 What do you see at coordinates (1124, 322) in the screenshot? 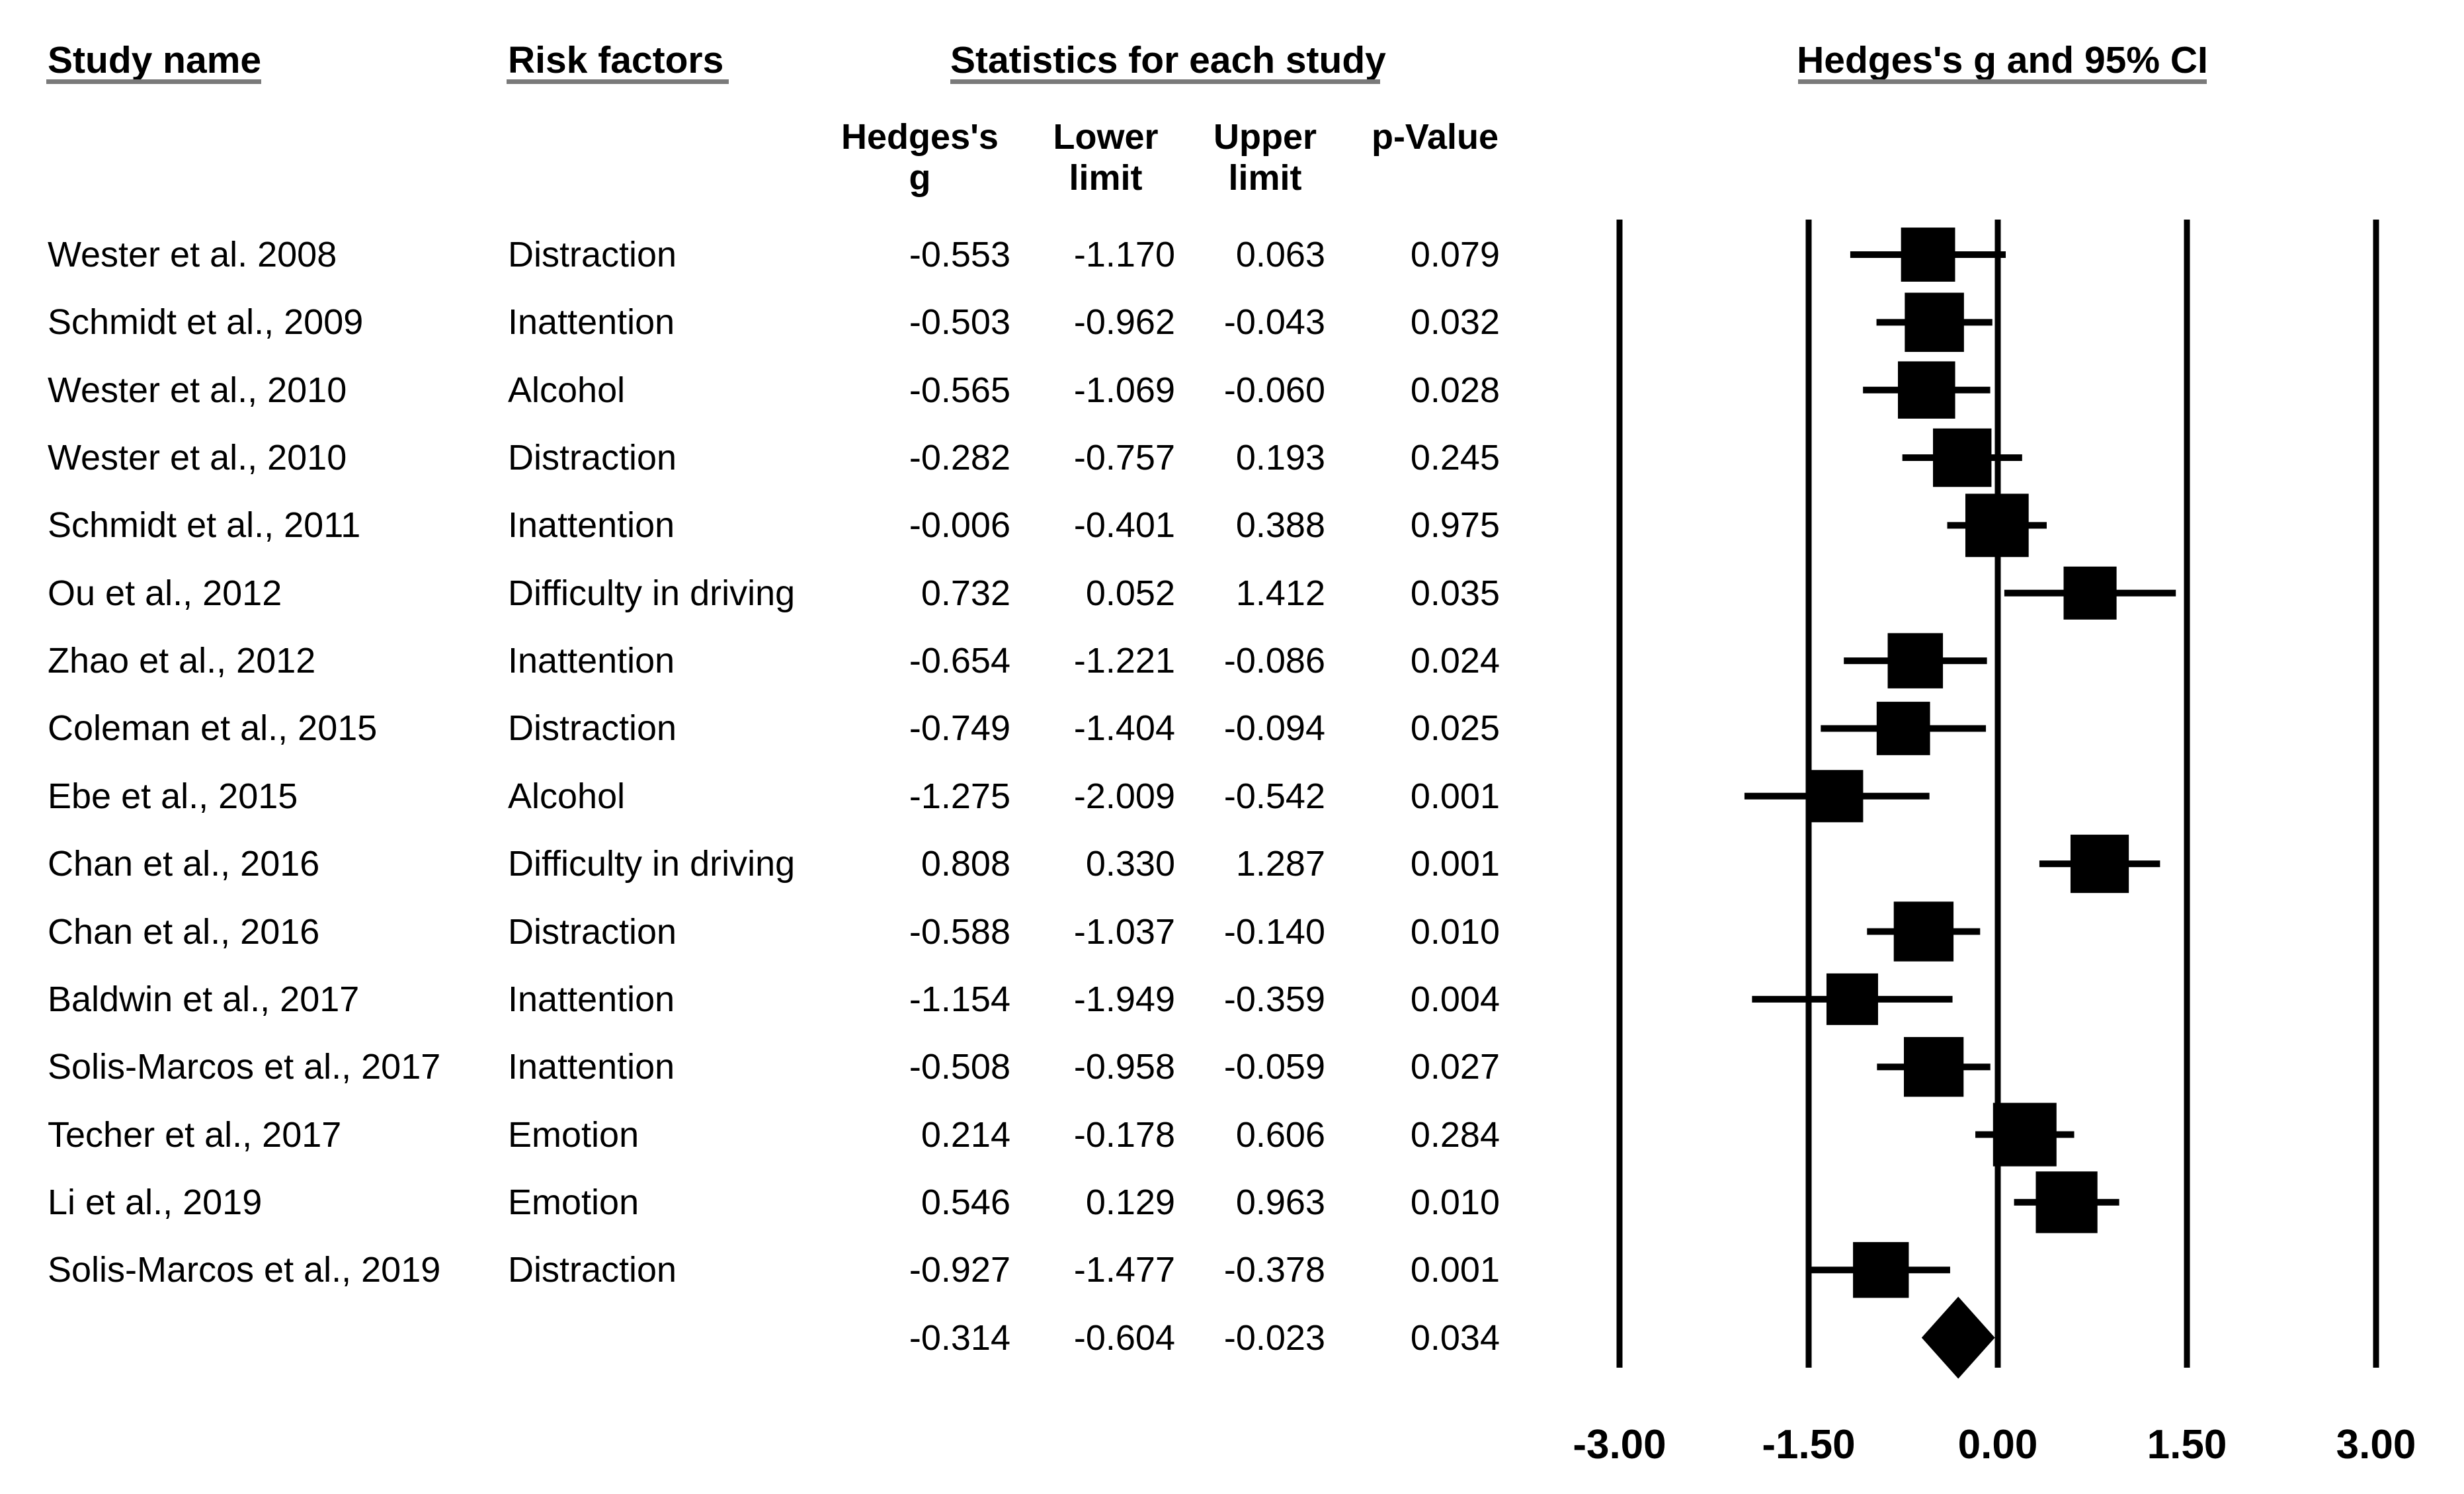
I see `lower-limit-cell: -0.962` at bounding box center [1124, 322].